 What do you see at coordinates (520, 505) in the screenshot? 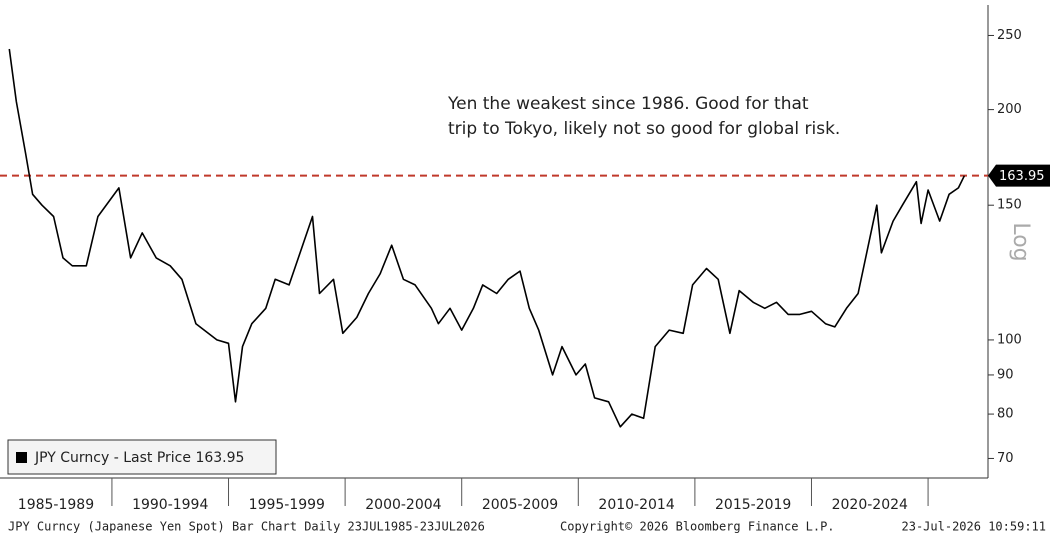
I see `x-period-label: 2005-2009` at bounding box center [520, 505].